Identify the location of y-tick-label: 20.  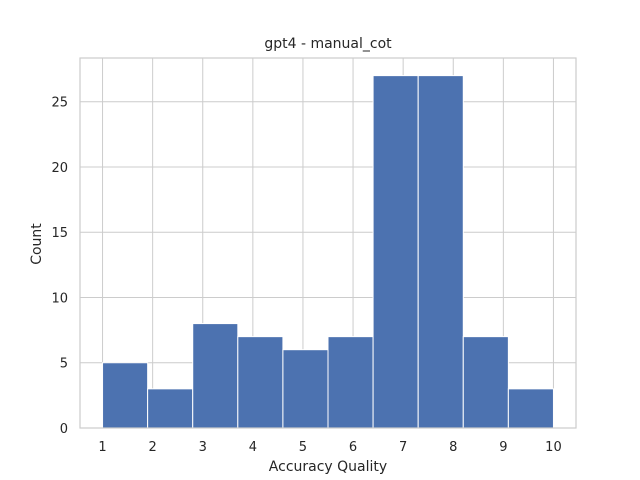
(59, 168).